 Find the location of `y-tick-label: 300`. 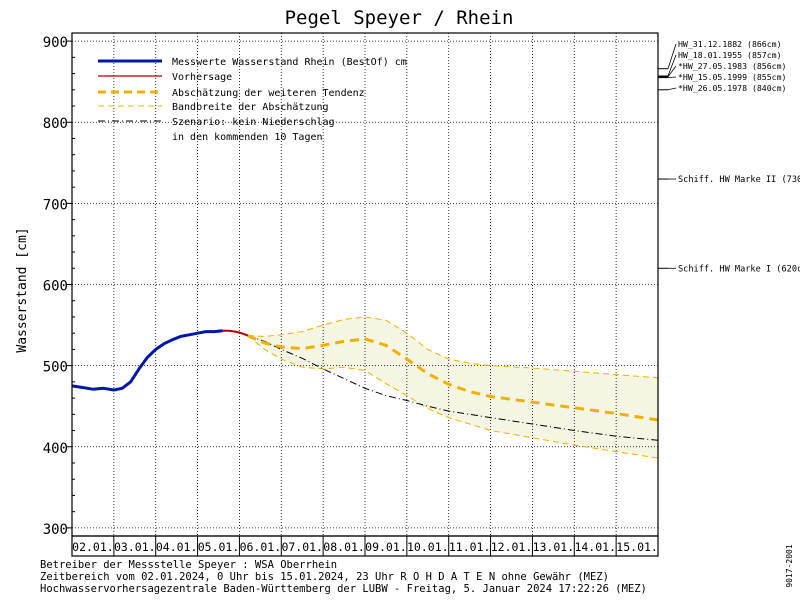

y-tick-label: 300 is located at coordinates (55, 530).